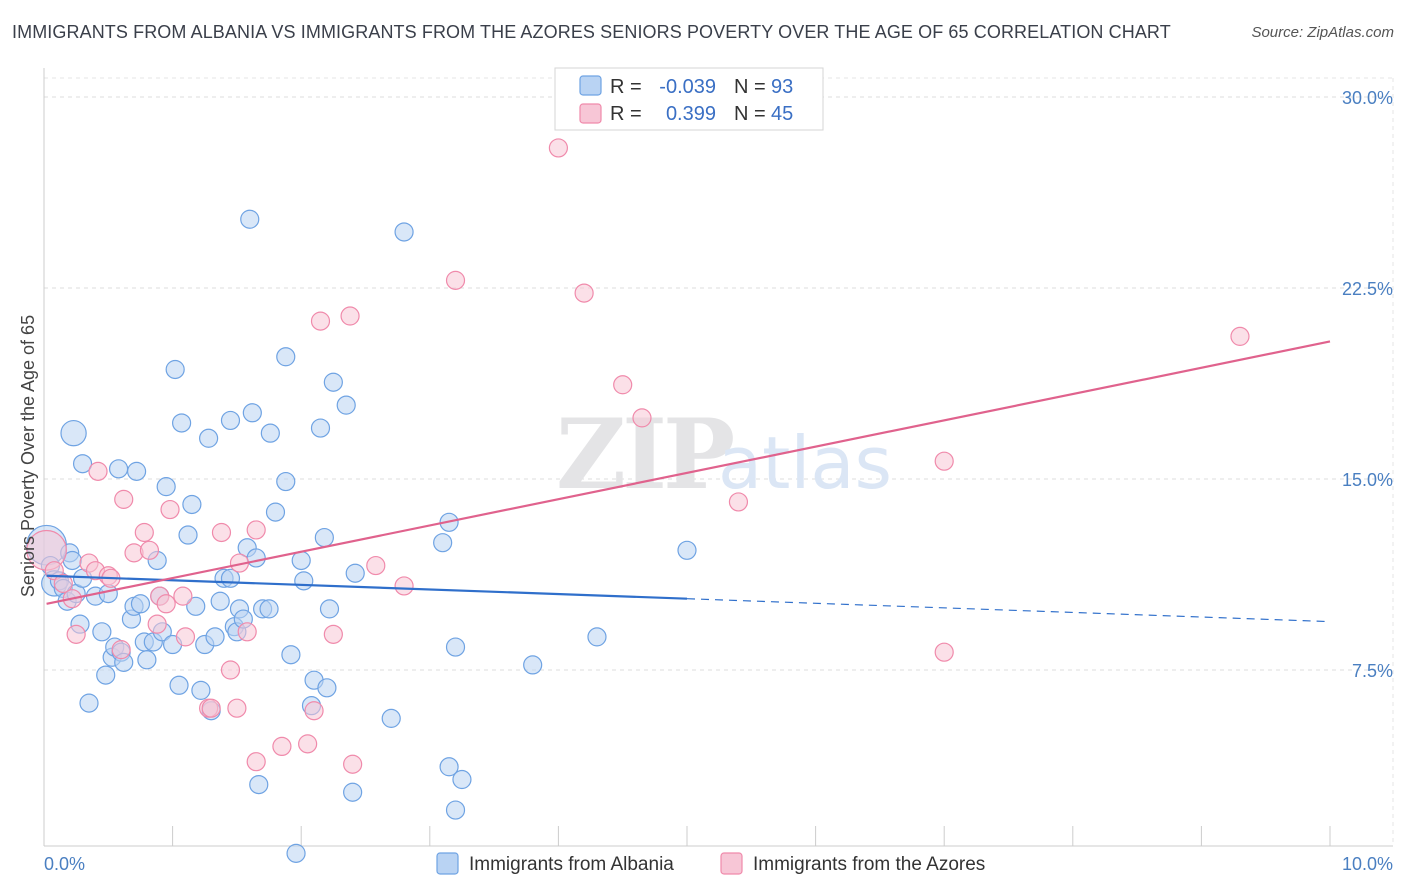 Image resolution: width=1406 pixels, height=892 pixels. Describe the element at coordinates (691, 114) in the screenshot. I see `legend-r-value-1: 0.399` at that location.